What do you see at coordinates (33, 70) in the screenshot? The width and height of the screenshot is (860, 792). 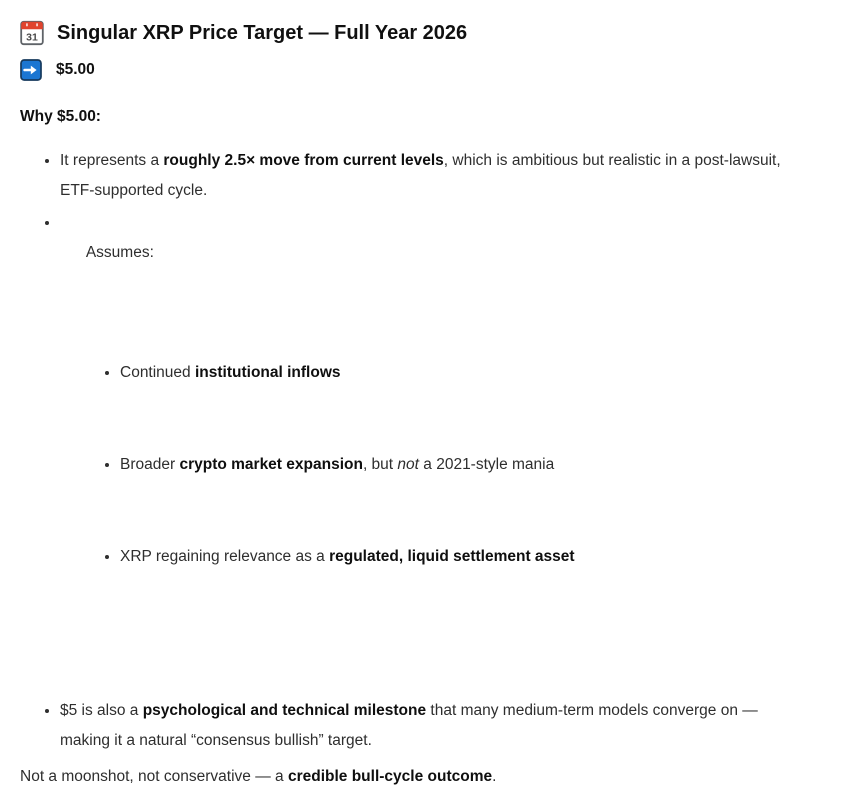 I see `arrow-head` at bounding box center [33, 70].